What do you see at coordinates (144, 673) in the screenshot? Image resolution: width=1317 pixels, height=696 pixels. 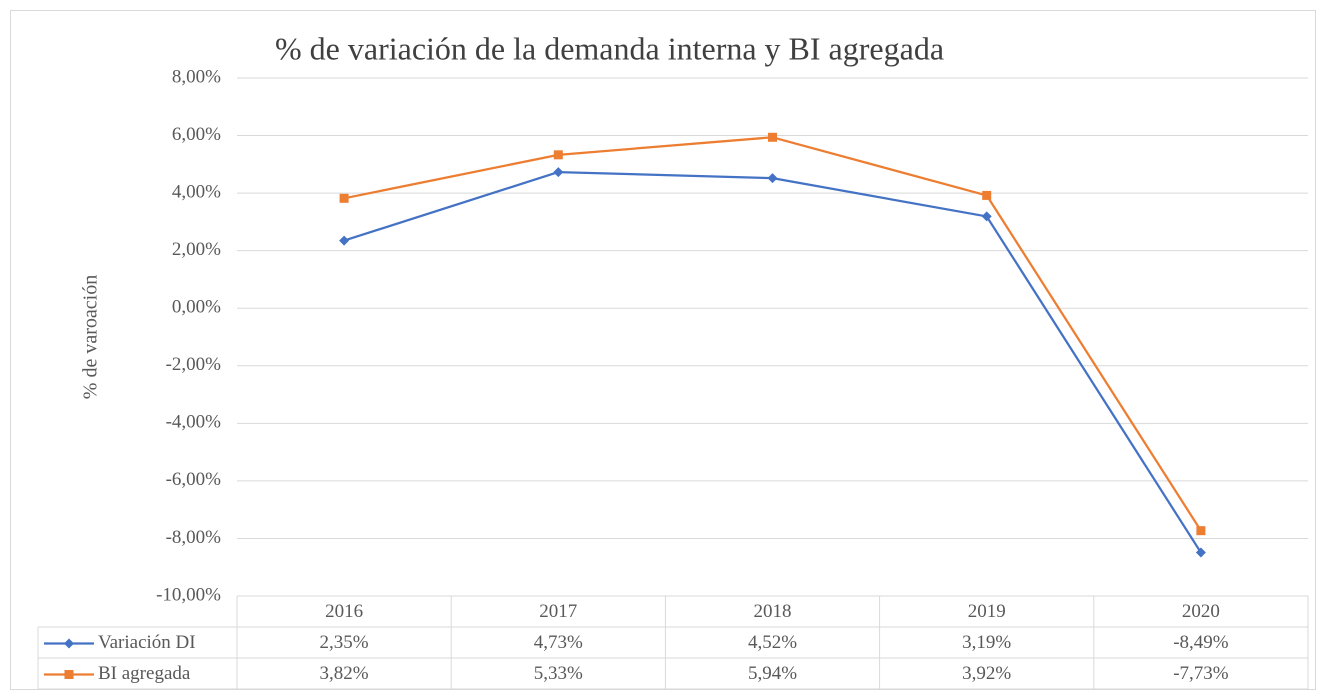 I see `legend-label: BI agregada` at bounding box center [144, 673].